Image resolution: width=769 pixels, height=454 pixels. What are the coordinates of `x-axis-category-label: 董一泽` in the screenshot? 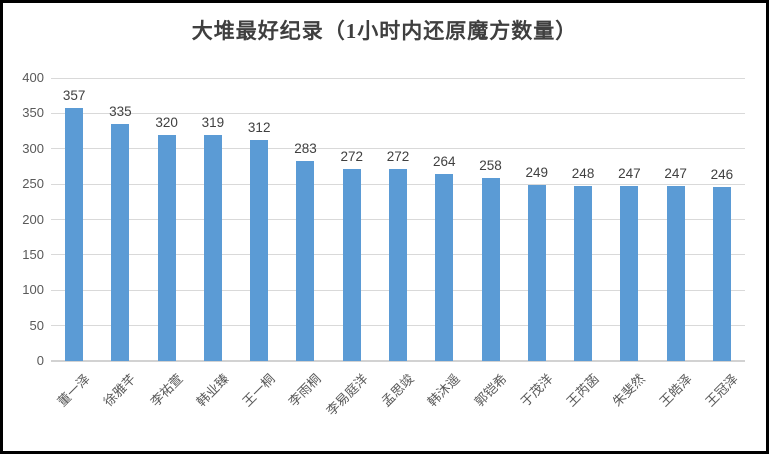 It's located at (73, 390).